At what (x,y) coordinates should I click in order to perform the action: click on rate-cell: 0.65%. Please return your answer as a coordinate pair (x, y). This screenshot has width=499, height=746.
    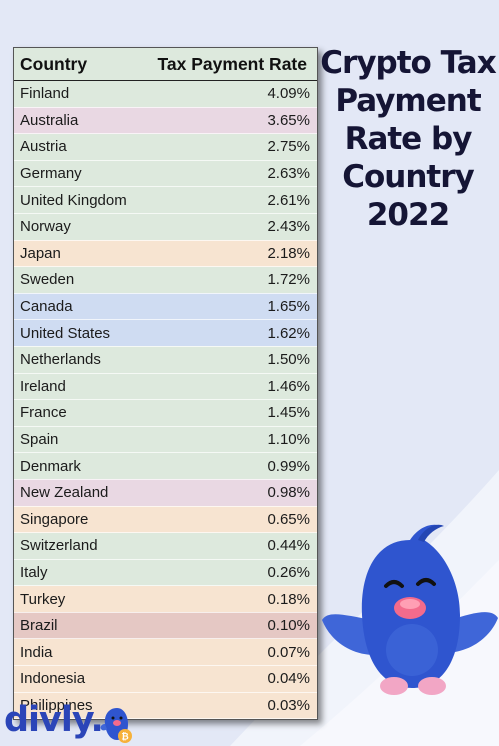
    Looking at the image, I should click on (228, 520).